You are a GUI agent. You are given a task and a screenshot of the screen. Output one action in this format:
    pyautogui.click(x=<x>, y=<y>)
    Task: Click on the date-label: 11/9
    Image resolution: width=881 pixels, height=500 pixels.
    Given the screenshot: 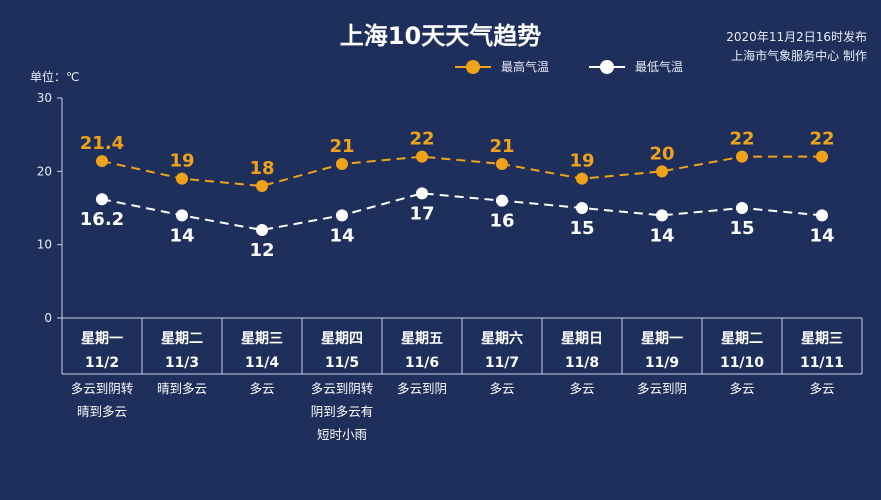 What is the action you would take?
    pyautogui.click(x=662, y=363)
    